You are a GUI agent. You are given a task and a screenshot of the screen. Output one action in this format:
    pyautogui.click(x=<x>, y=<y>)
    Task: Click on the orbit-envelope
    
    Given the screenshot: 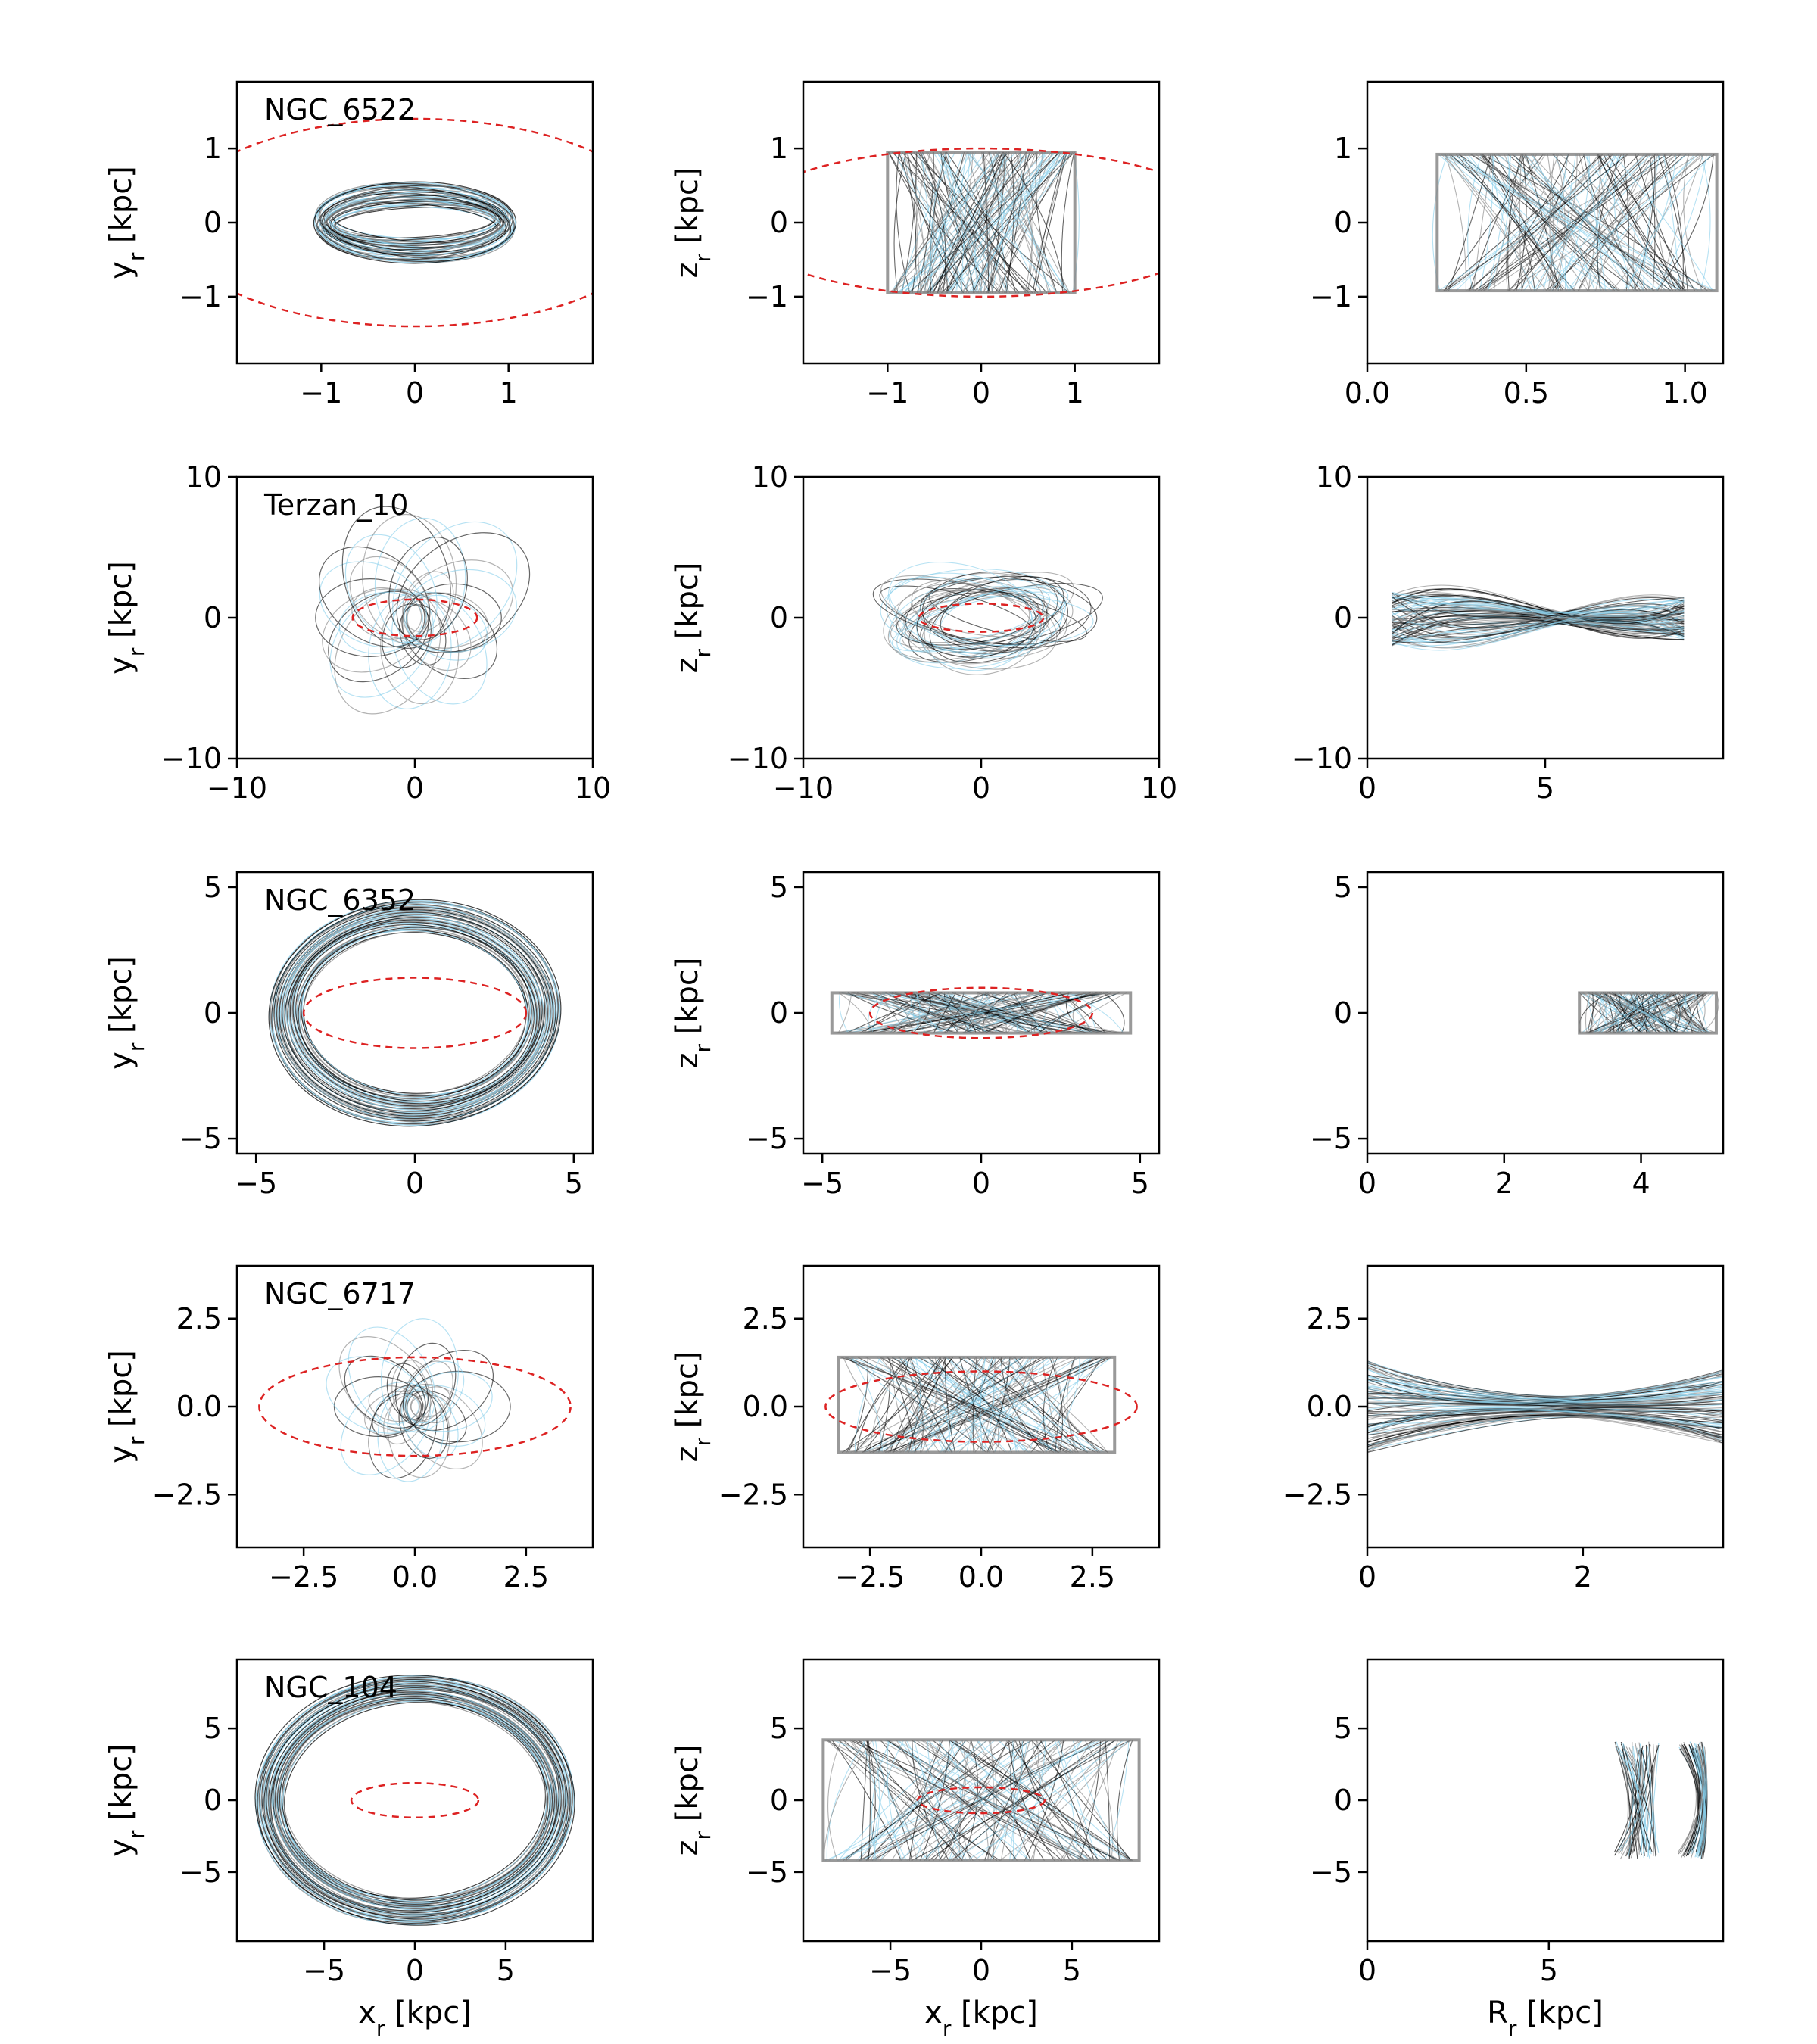 What is the action you would take?
    pyautogui.click(x=1648, y=1013)
    